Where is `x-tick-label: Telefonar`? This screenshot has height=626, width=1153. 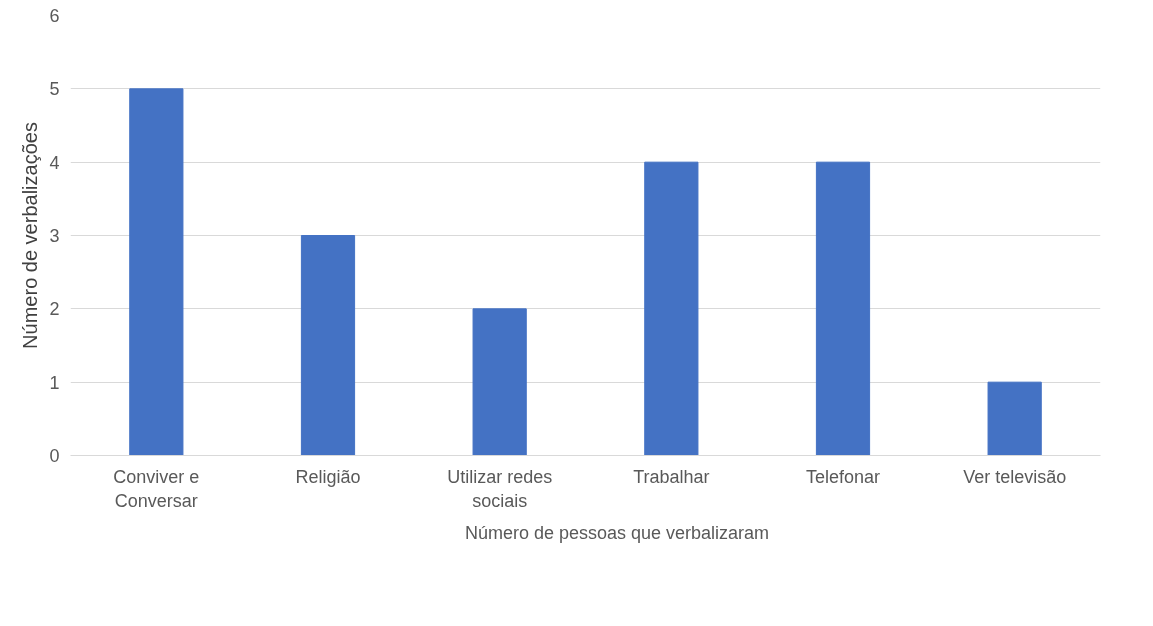 x-tick-label: Telefonar is located at coordinates (843, 476).